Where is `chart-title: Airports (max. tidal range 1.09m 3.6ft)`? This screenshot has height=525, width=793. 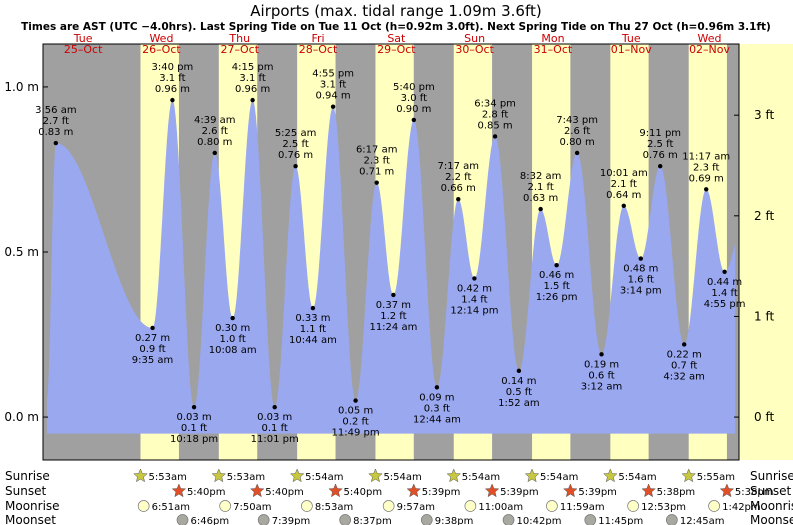
chart-title: Airports (max. tidal range 1.09m 3.6ft) is located at coordinates (395, 11).